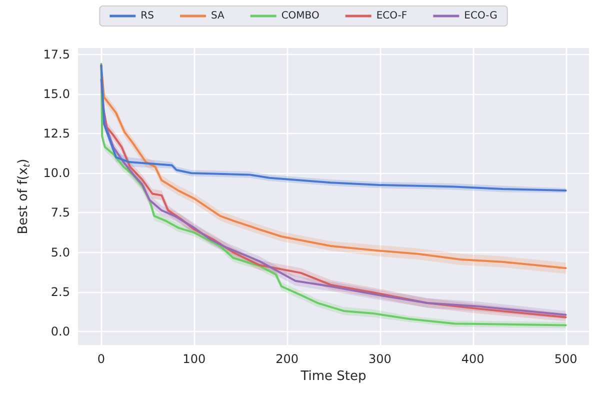  What do you see at coordinates (287, 359) in the screenshot?
I see `x-tick-label: 200` at bounding box center [287, 359].